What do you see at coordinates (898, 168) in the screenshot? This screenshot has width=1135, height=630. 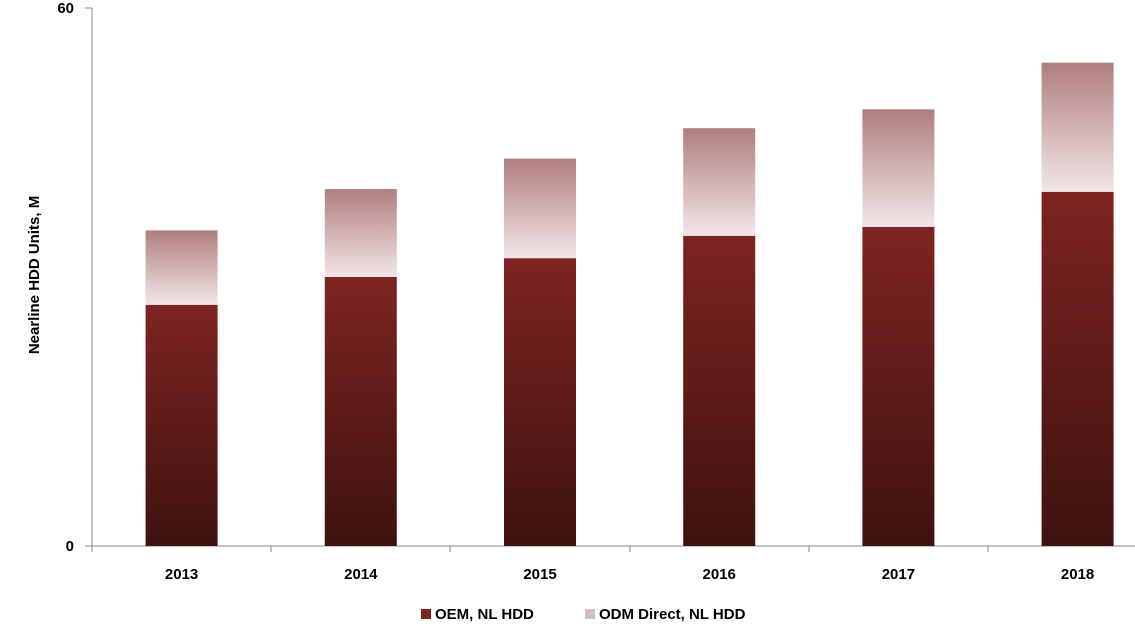 I see `bar-odm-2017` at bounding box center [898, 168].